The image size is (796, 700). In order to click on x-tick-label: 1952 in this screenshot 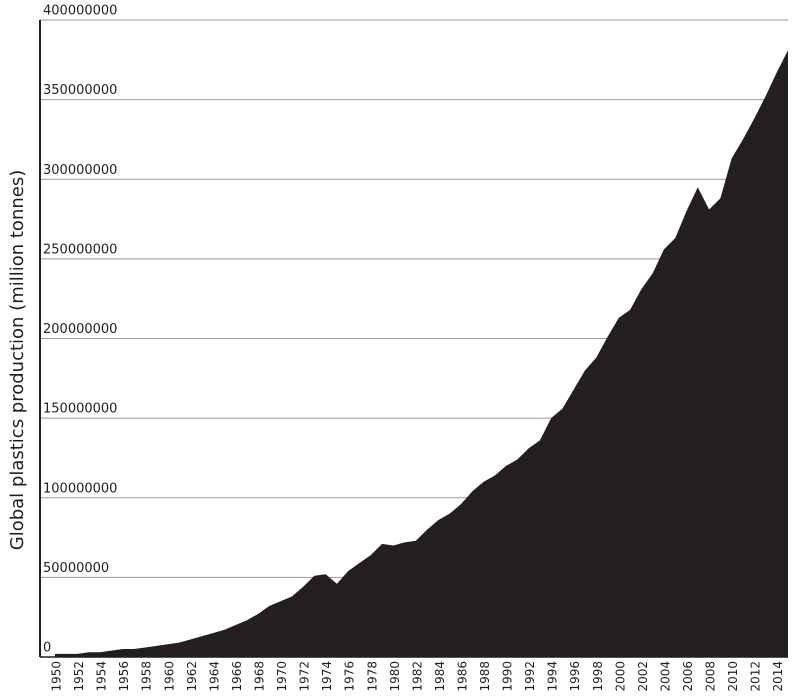, I will do `click(79, 676)`.